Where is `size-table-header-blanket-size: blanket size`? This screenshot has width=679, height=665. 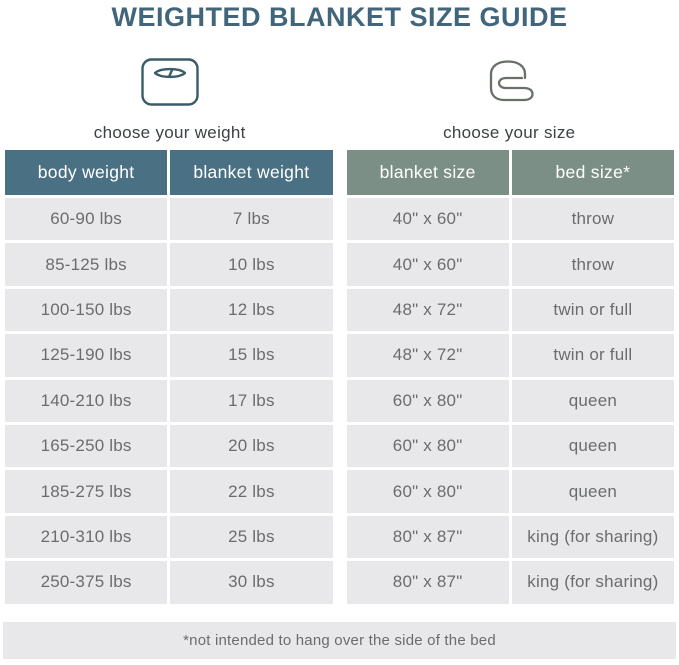 size-table-header-blanket-size: blanket size is located at coordinates (427, 172).